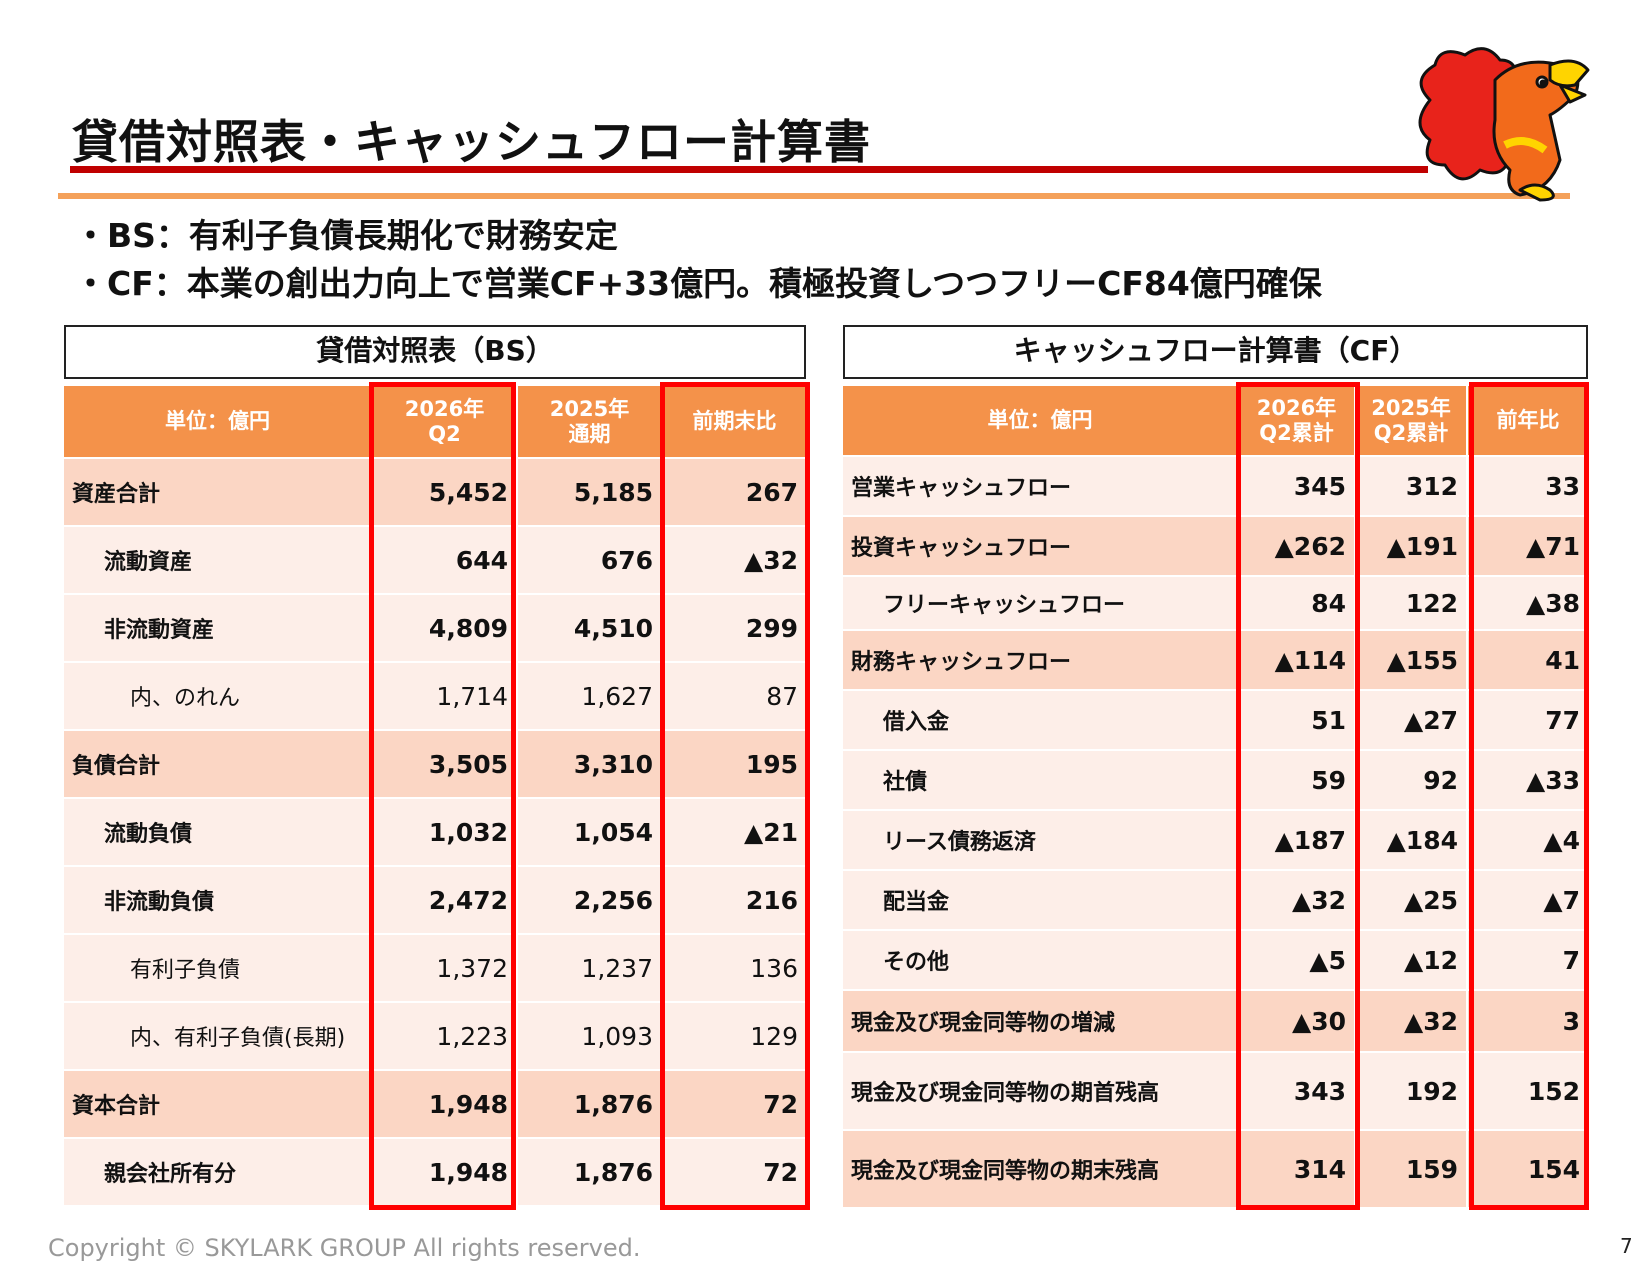  Describe the element at coordinates (735, 796) in the screenshot. I see `highlight-bs-diff` at that location.